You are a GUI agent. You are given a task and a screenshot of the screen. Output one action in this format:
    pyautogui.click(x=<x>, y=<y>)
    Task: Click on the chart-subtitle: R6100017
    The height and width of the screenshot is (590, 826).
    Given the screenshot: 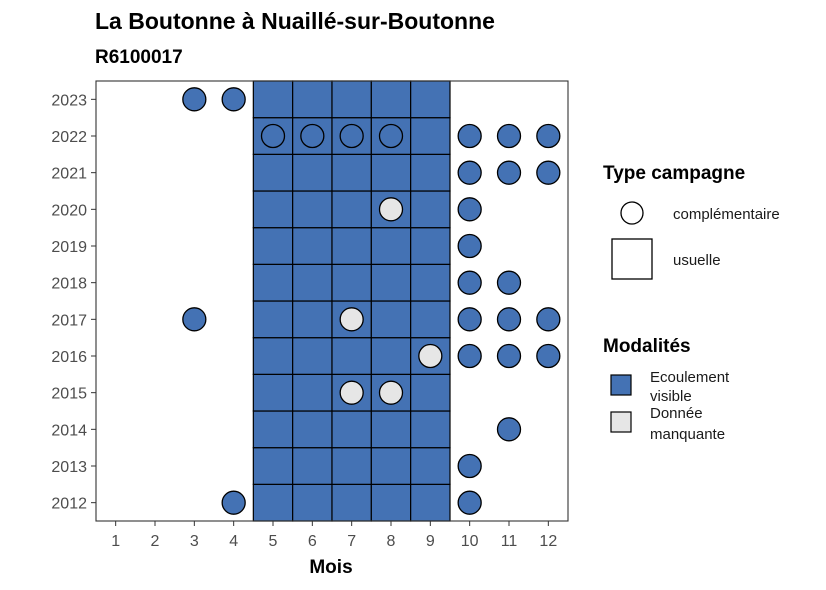 What is the action you would take?
    pyautogui.click(x=139, y=57)
    